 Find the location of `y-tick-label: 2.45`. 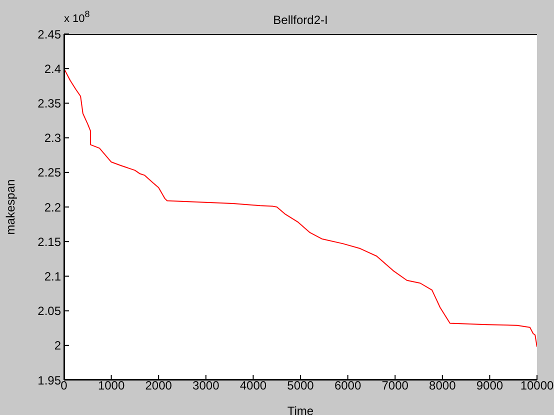

y-tick-label: 2.45 is located at coordinates (50, 34).